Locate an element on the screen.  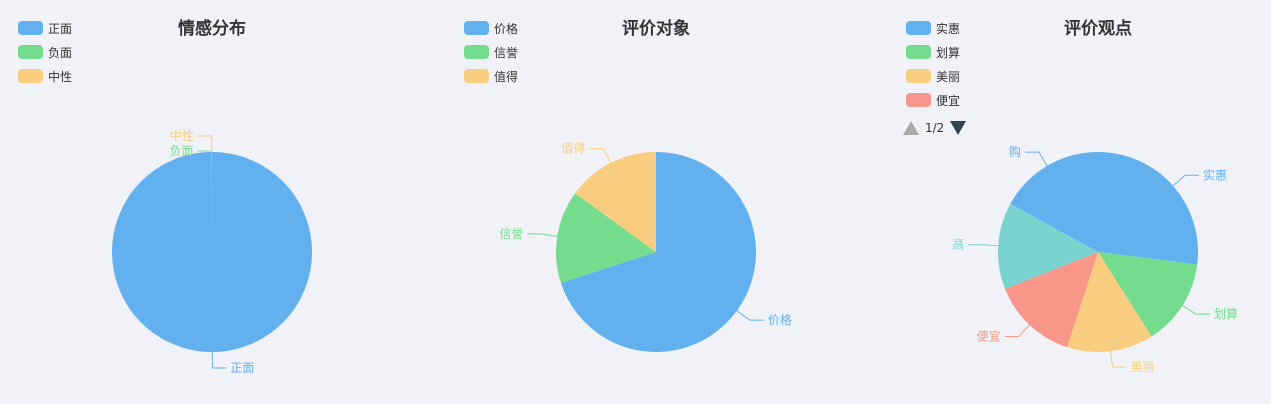
target-slice-label: 信誉 is located at coordinates (511, 234).